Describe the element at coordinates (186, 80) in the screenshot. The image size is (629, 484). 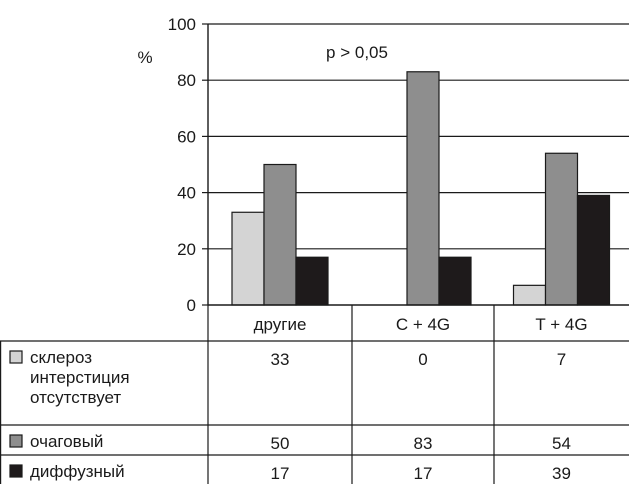
I see `y-tick-label-80: 80` at that location.